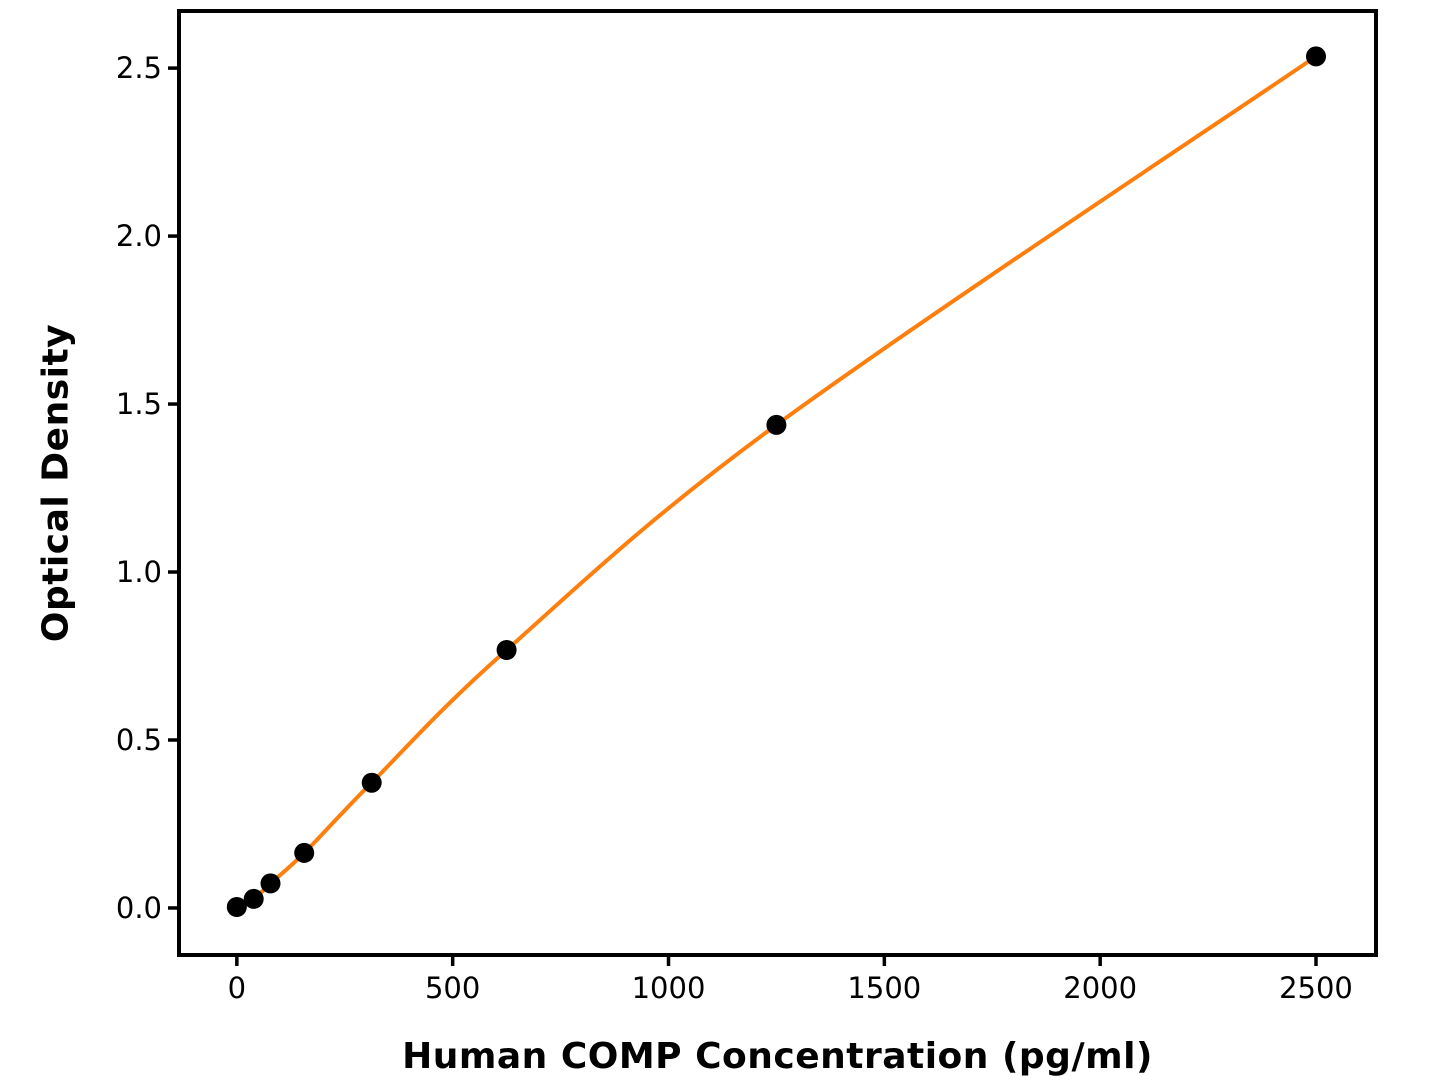 This screenshot has height=1084, width=1445. I want to click on y-tick-label: 2.0, so click(139, 236).